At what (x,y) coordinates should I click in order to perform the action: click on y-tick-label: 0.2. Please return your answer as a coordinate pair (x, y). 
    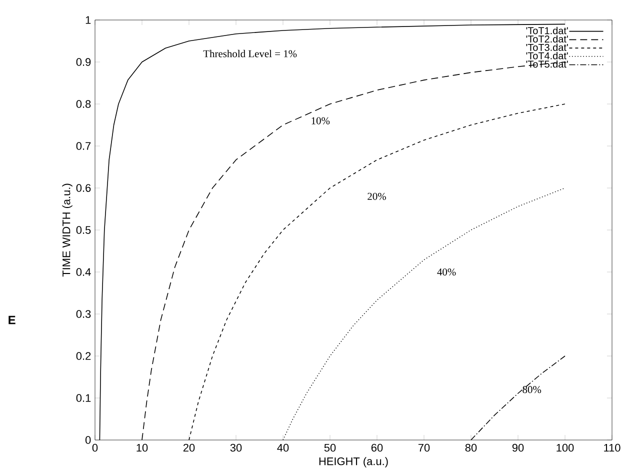
    Looking at the image, I should click on (83, 356).